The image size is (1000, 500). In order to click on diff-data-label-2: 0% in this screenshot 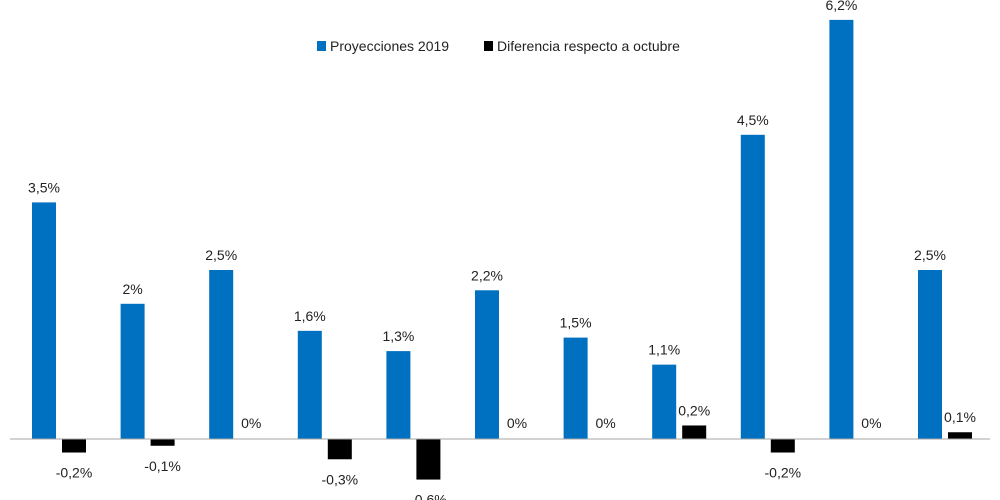, I will do `click(251, 423)`.